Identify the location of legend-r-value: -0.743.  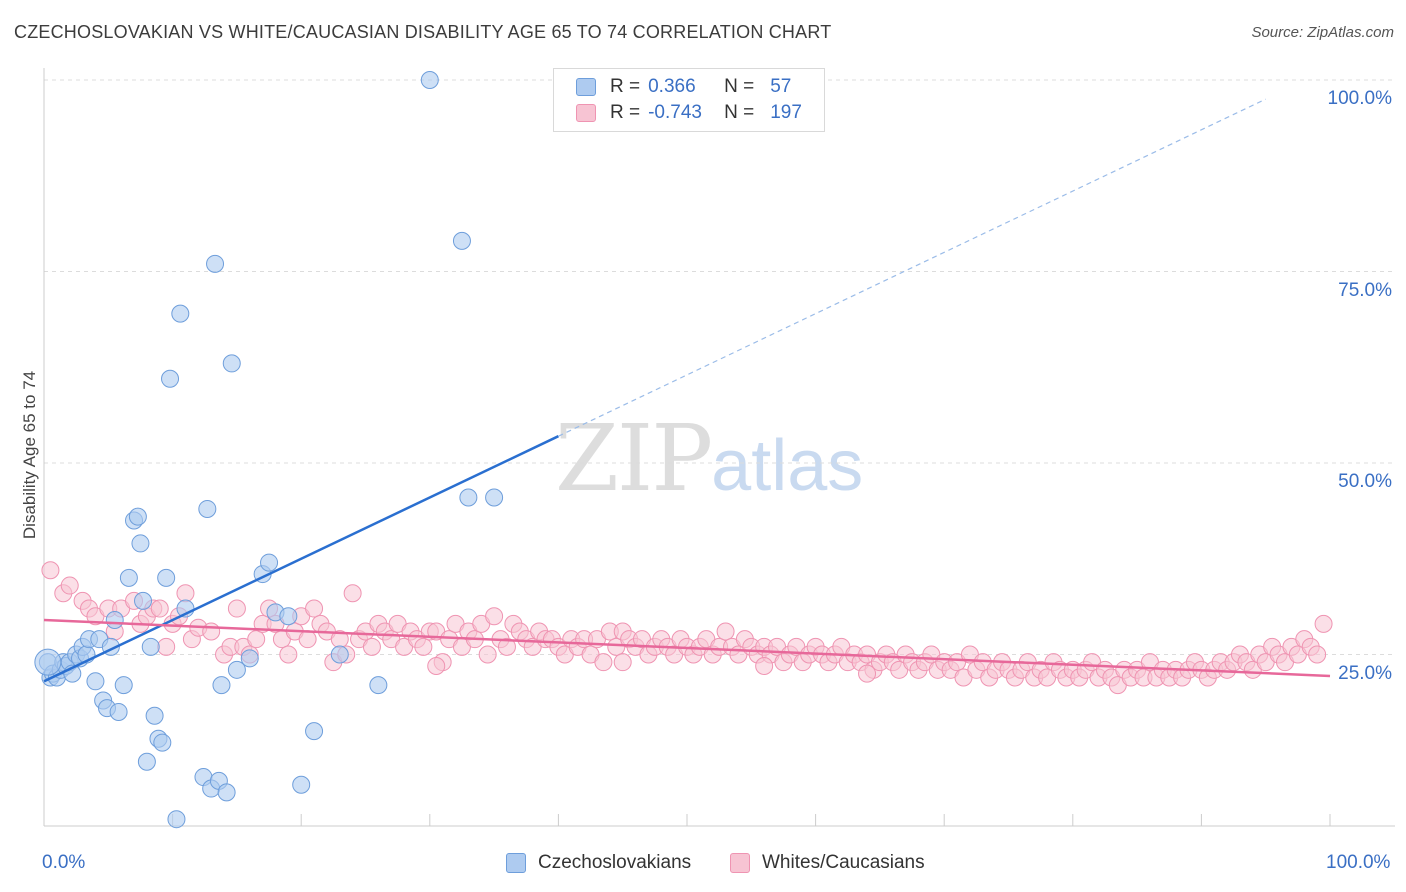
(675, 112).